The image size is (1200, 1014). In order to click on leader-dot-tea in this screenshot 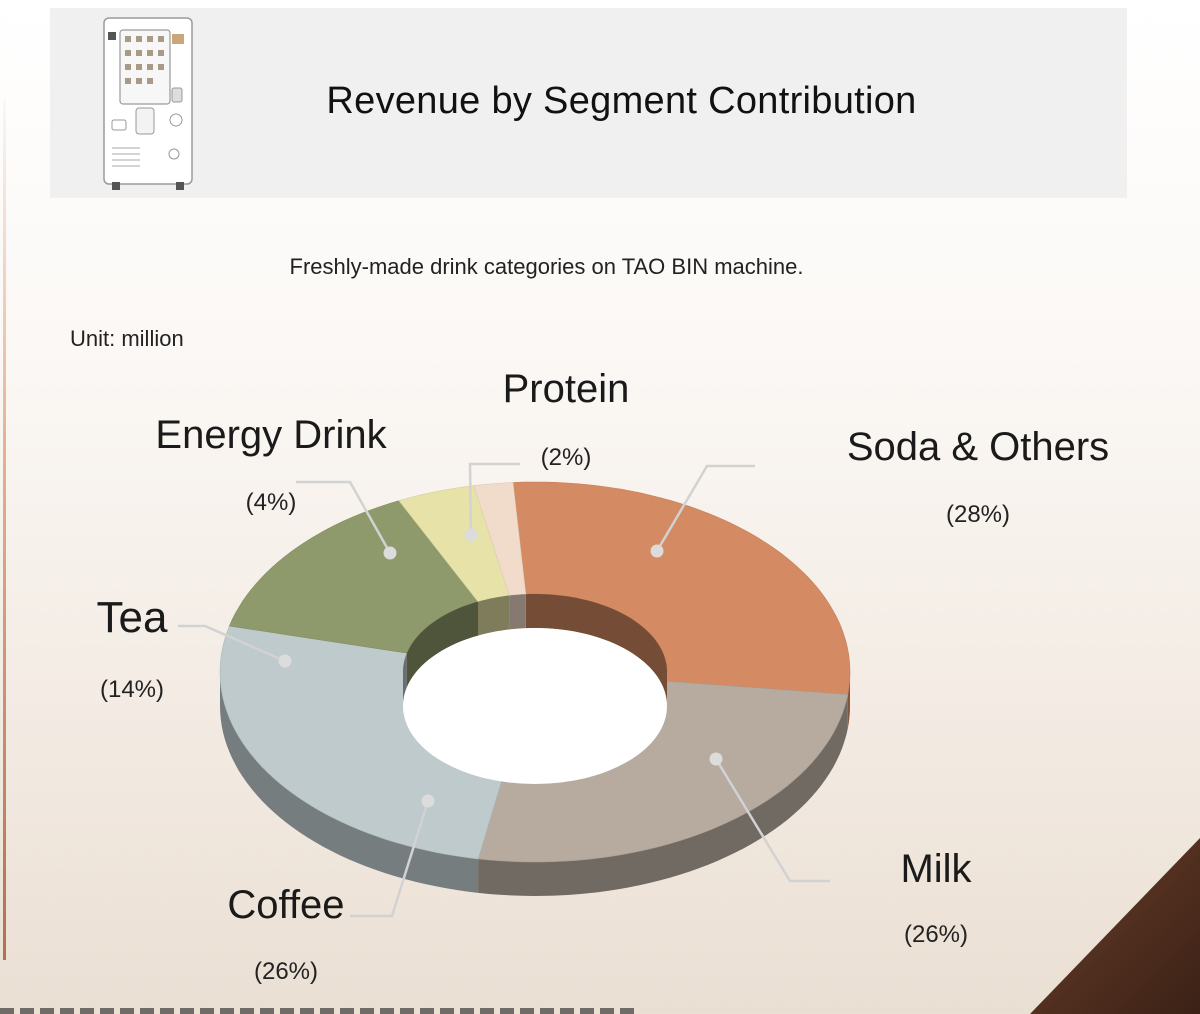, I will do `click(285, 661)`.